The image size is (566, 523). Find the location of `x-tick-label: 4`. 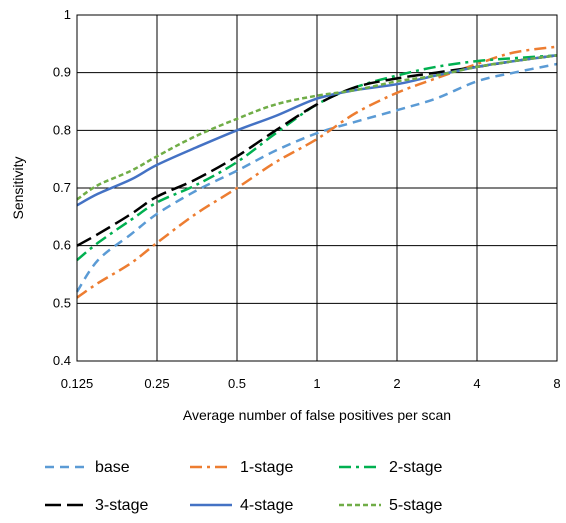

x-tick-label: 4 is located at coordinates (476, 383).